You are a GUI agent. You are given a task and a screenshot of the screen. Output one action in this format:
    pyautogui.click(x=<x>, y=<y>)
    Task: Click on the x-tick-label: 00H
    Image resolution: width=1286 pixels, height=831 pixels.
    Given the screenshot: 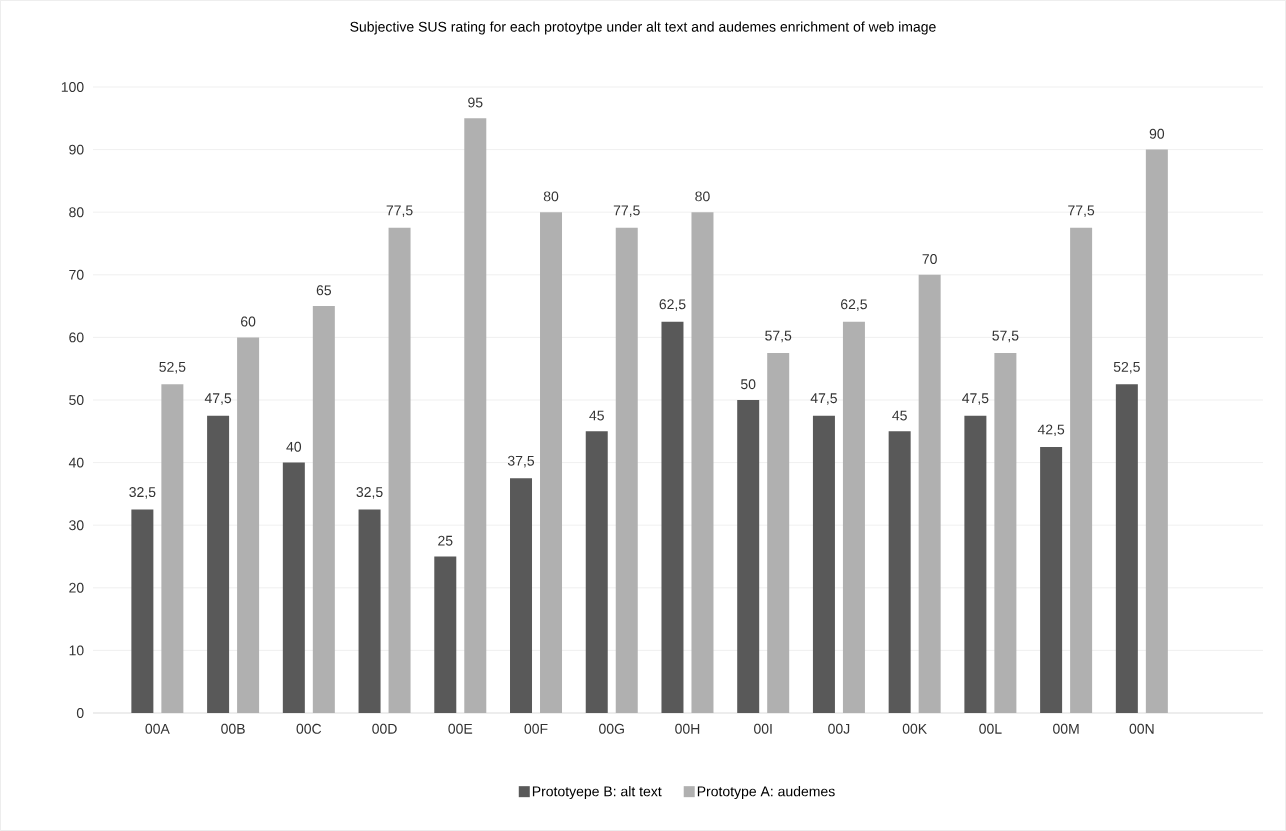 What is the action you would take?
    pyautogui.click(x=687, y=728)
    